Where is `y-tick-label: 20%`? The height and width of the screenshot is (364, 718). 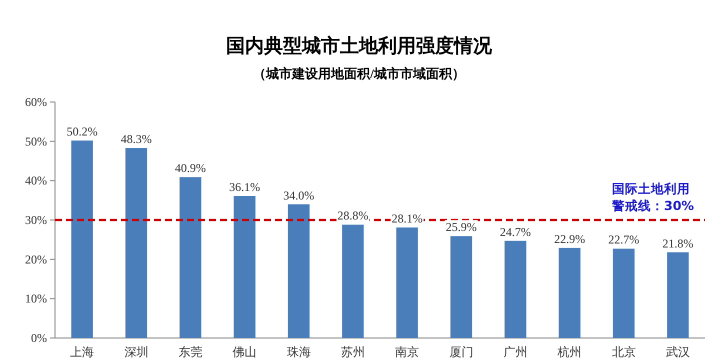
y-tick-label: 20% is located at coordinates (36, 259).